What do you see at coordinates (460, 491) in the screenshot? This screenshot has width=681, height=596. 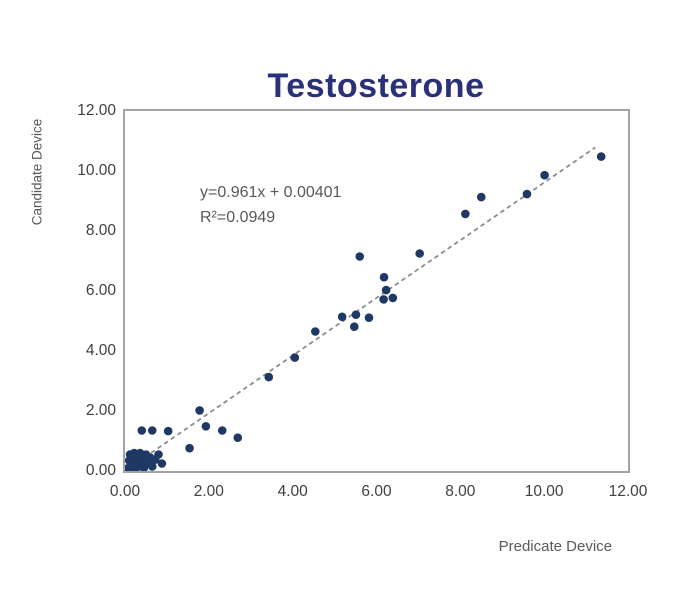 I see `x-tick-label: 8.00` at bounding box center [460, 491].